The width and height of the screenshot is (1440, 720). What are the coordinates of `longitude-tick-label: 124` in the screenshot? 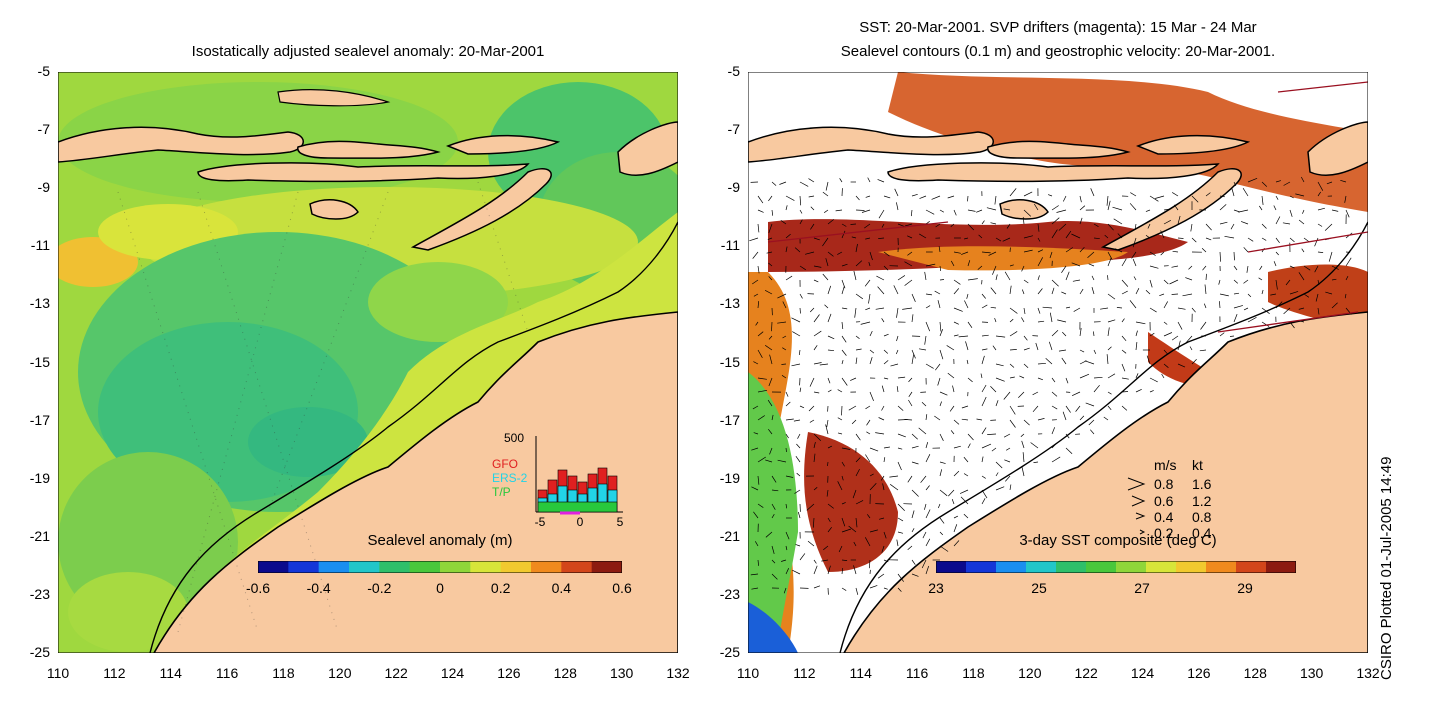 It's located at (1142, 673).